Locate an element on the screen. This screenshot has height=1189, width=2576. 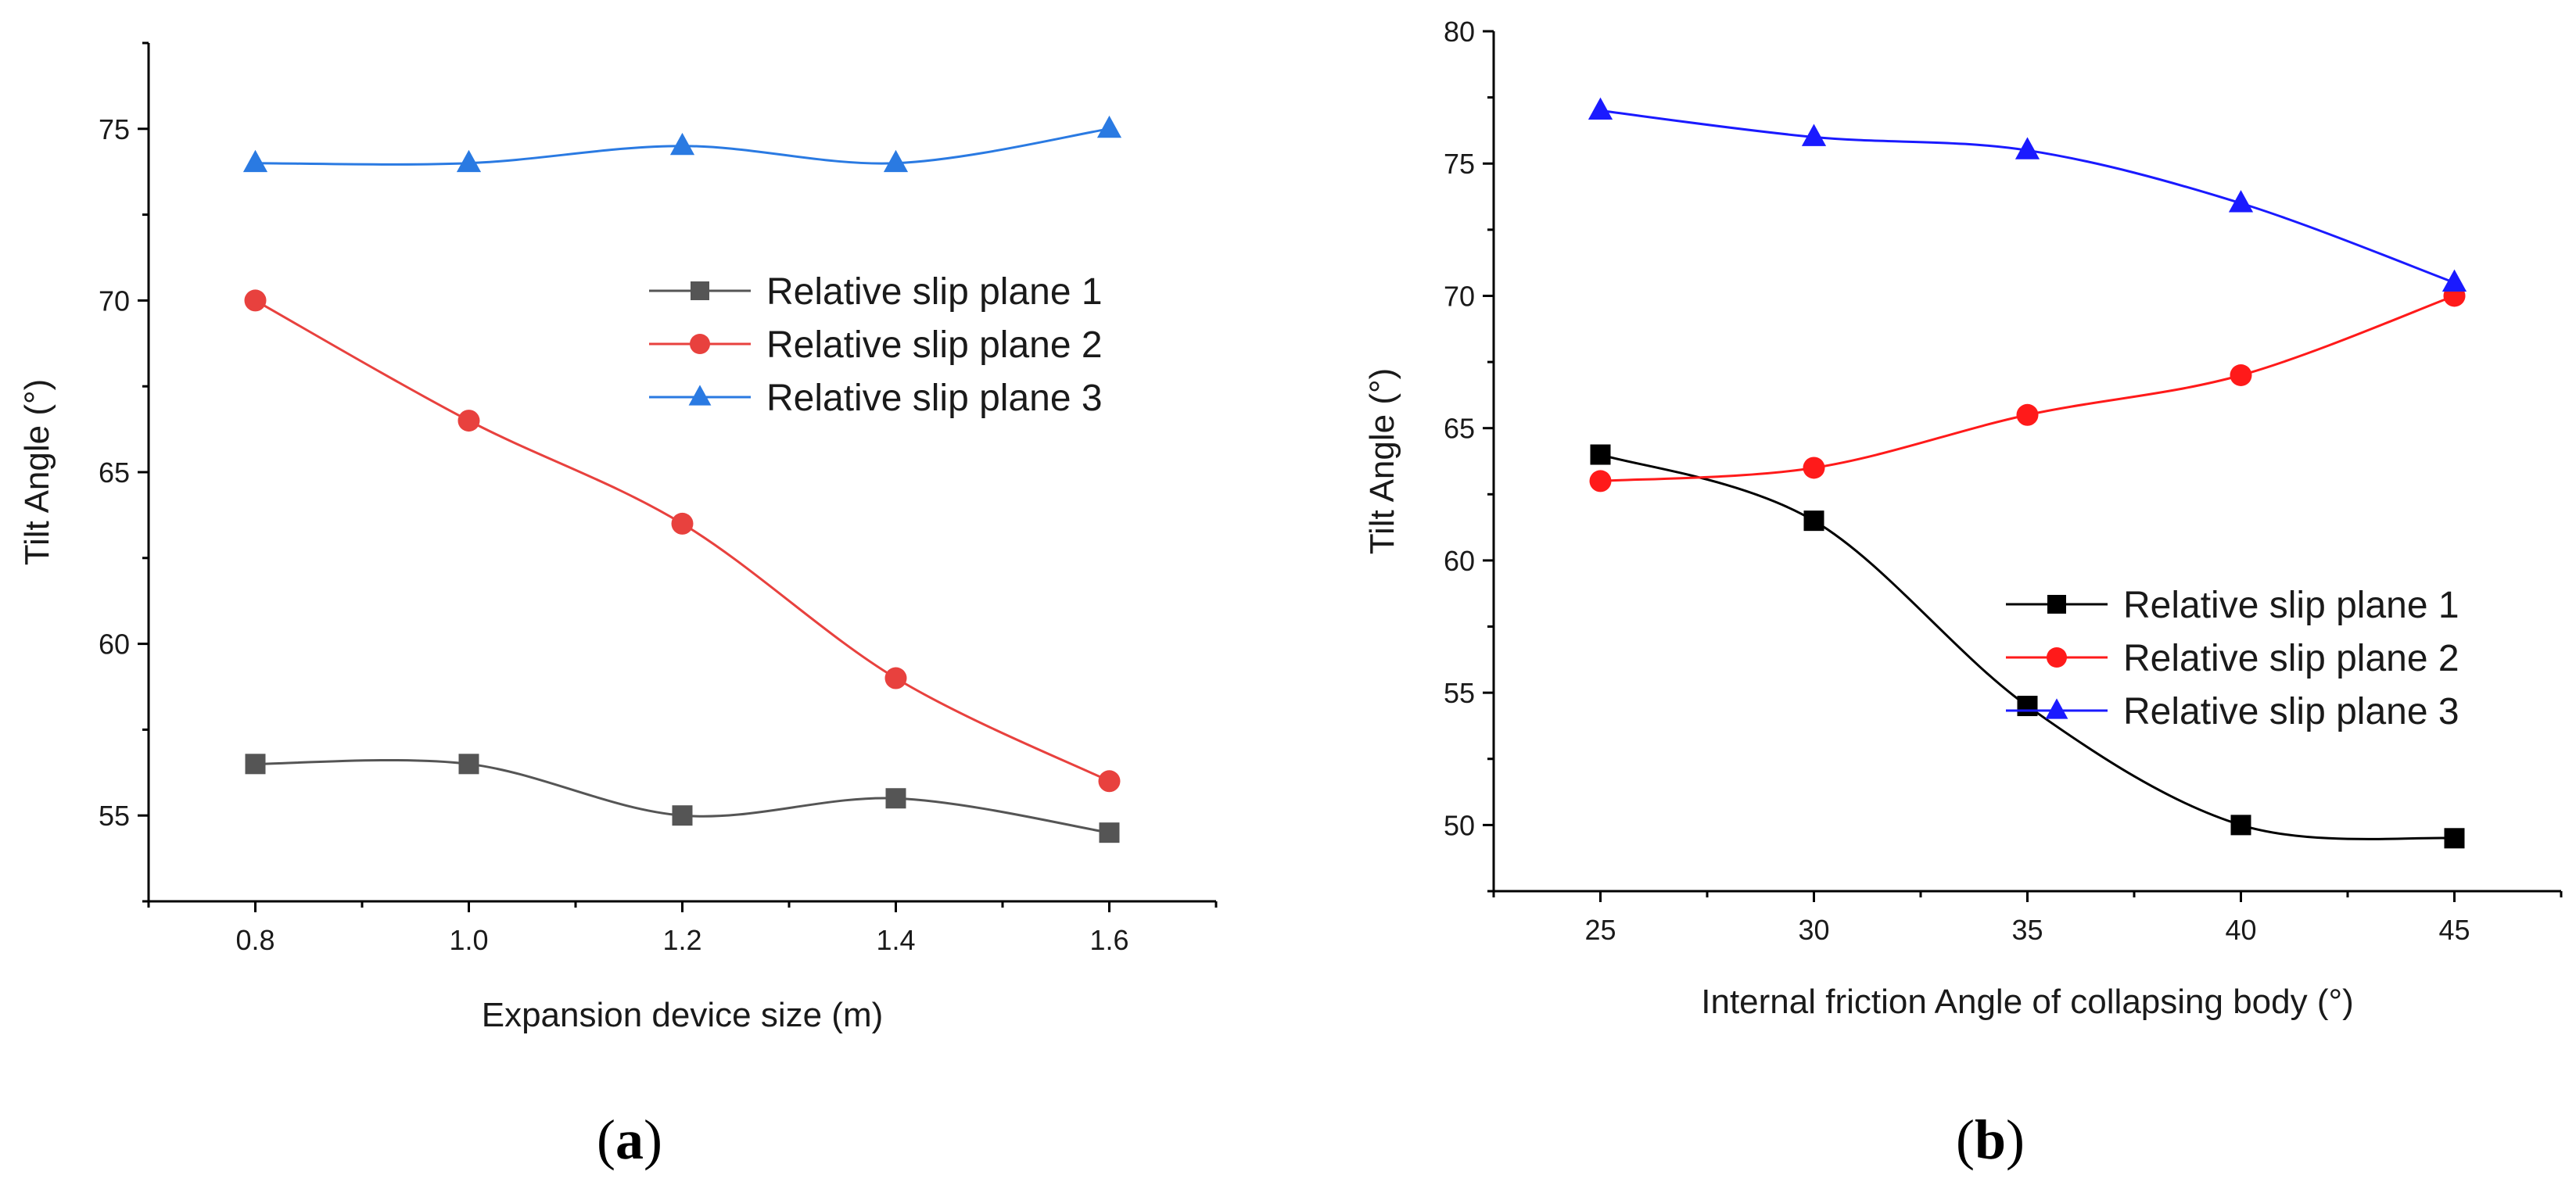
x-tick-label-a: 1.2 is located at coordinates (681, 940).